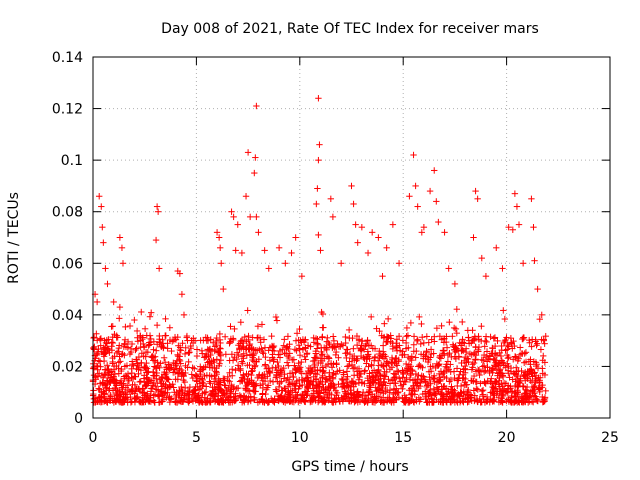 Image resolution: width=640 pixels, height=480 pixels. What do you see at coordinates (507, 438) in the screenshot?
I see `x-tick-label: 20` at bounding box center [507, 438].